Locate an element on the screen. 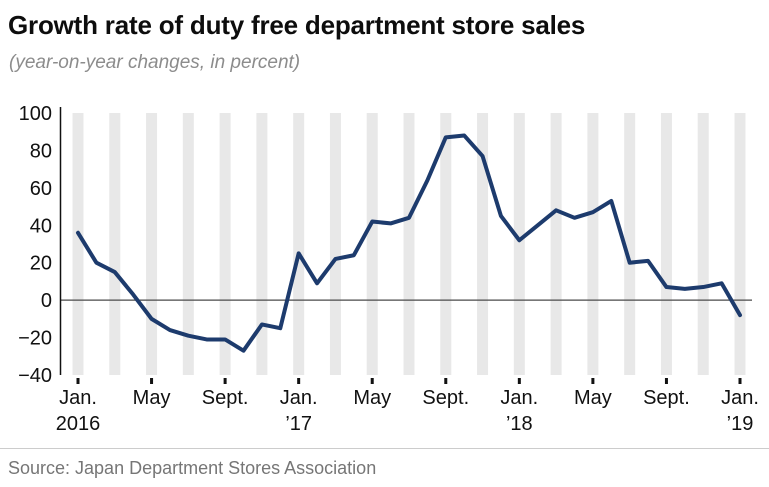 The image size is (769, 487). y-tick-label: 100 is located at coordinates (35, 114).